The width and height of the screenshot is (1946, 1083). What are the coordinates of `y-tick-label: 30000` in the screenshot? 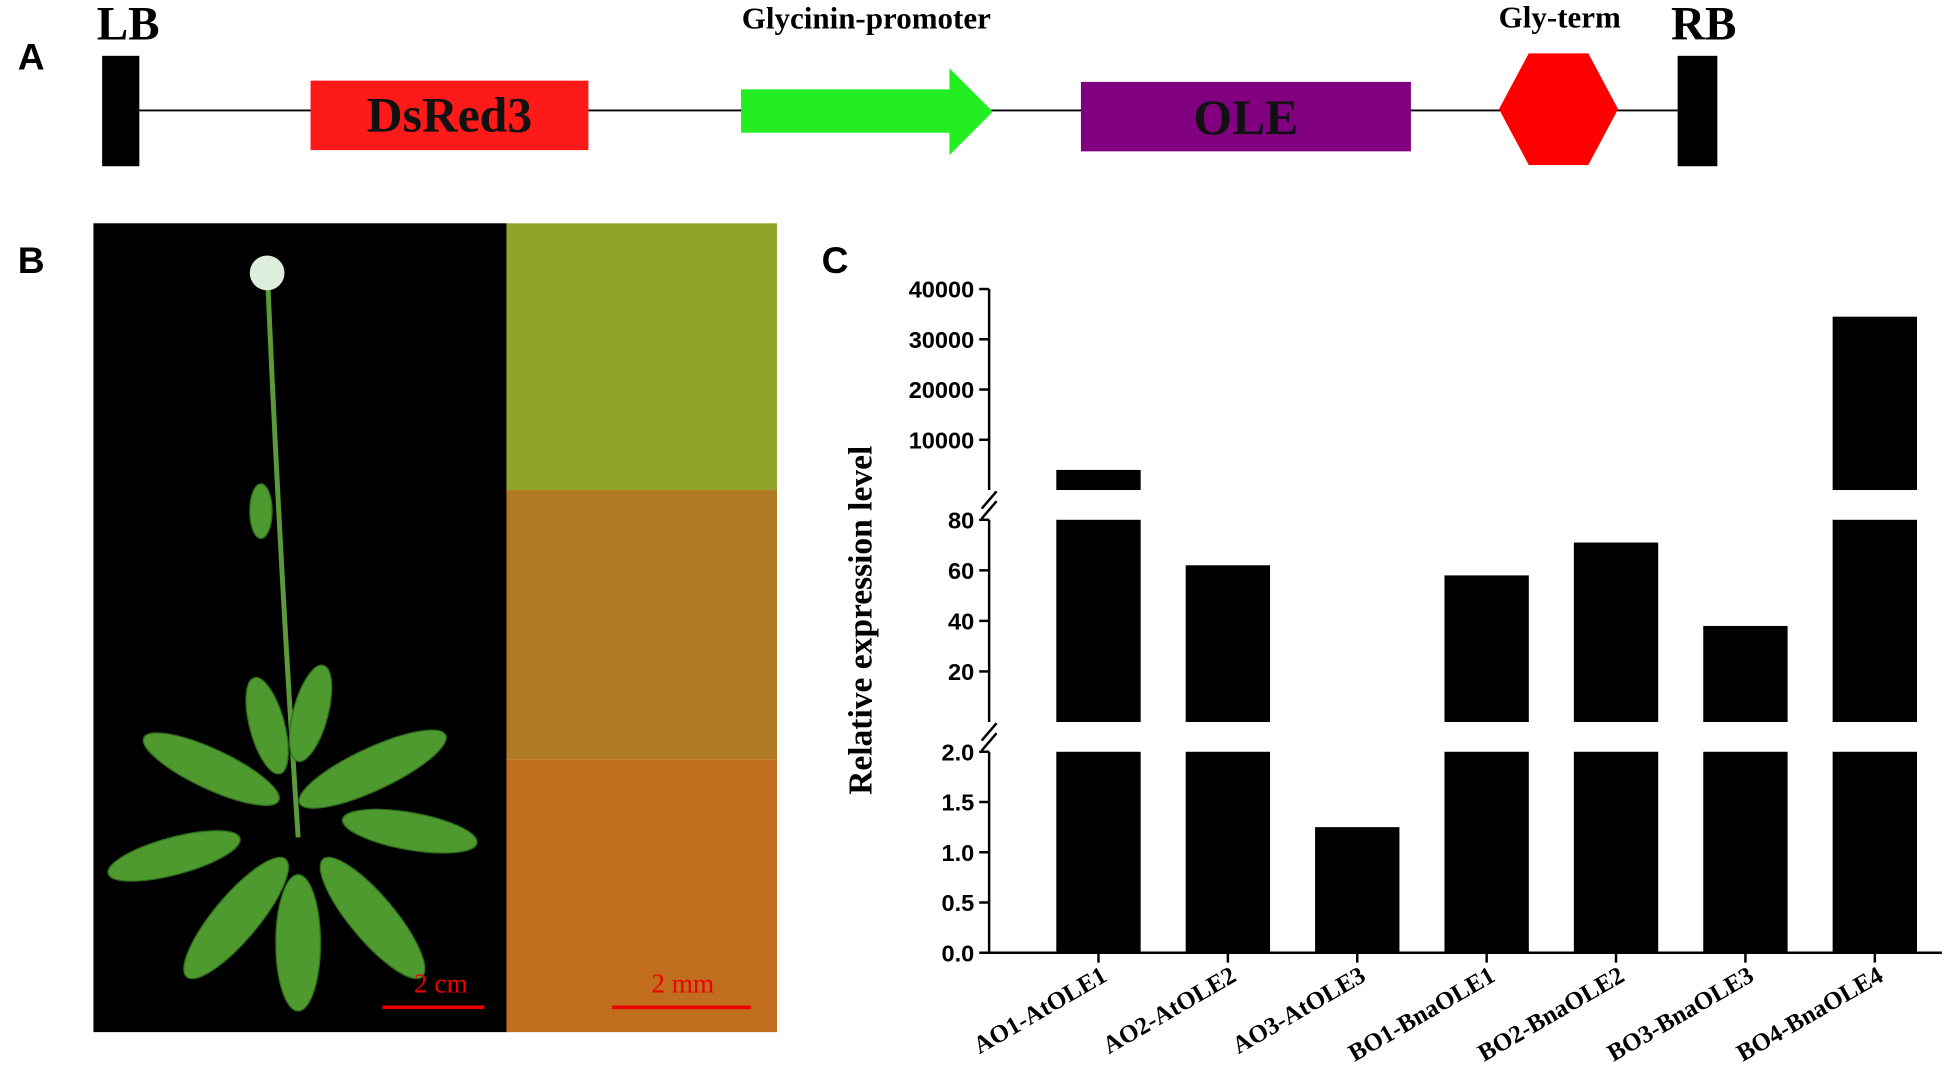 It's located at (942, 340).